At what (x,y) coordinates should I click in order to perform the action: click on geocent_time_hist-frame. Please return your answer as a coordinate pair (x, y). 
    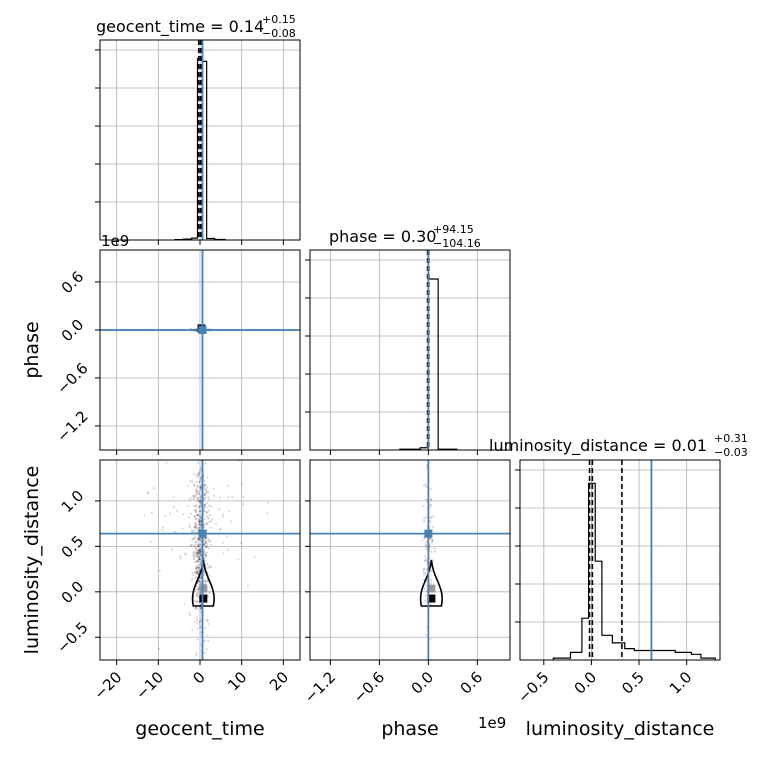
    Looking at the image, I should click on (200, 140).